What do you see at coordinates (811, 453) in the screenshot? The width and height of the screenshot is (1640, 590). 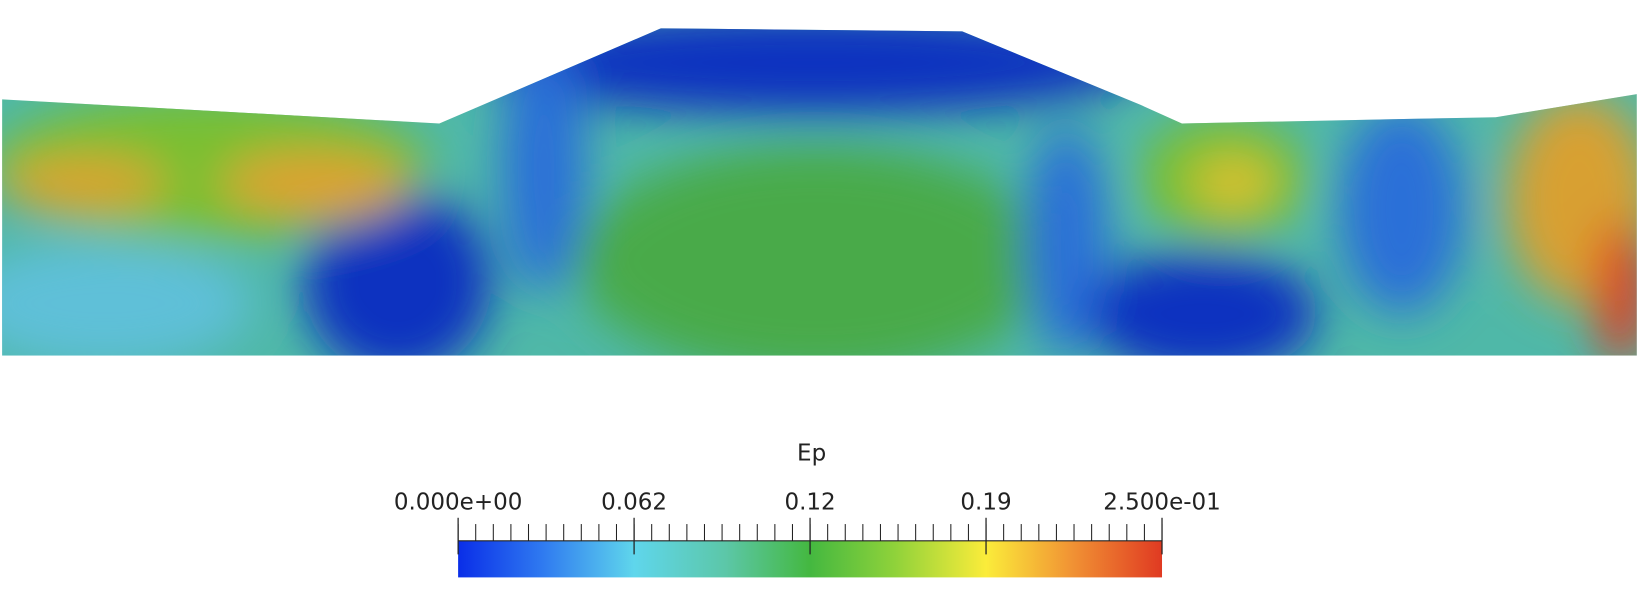 I see `colorbar-title: Ep` at bounding box center [811, 453].